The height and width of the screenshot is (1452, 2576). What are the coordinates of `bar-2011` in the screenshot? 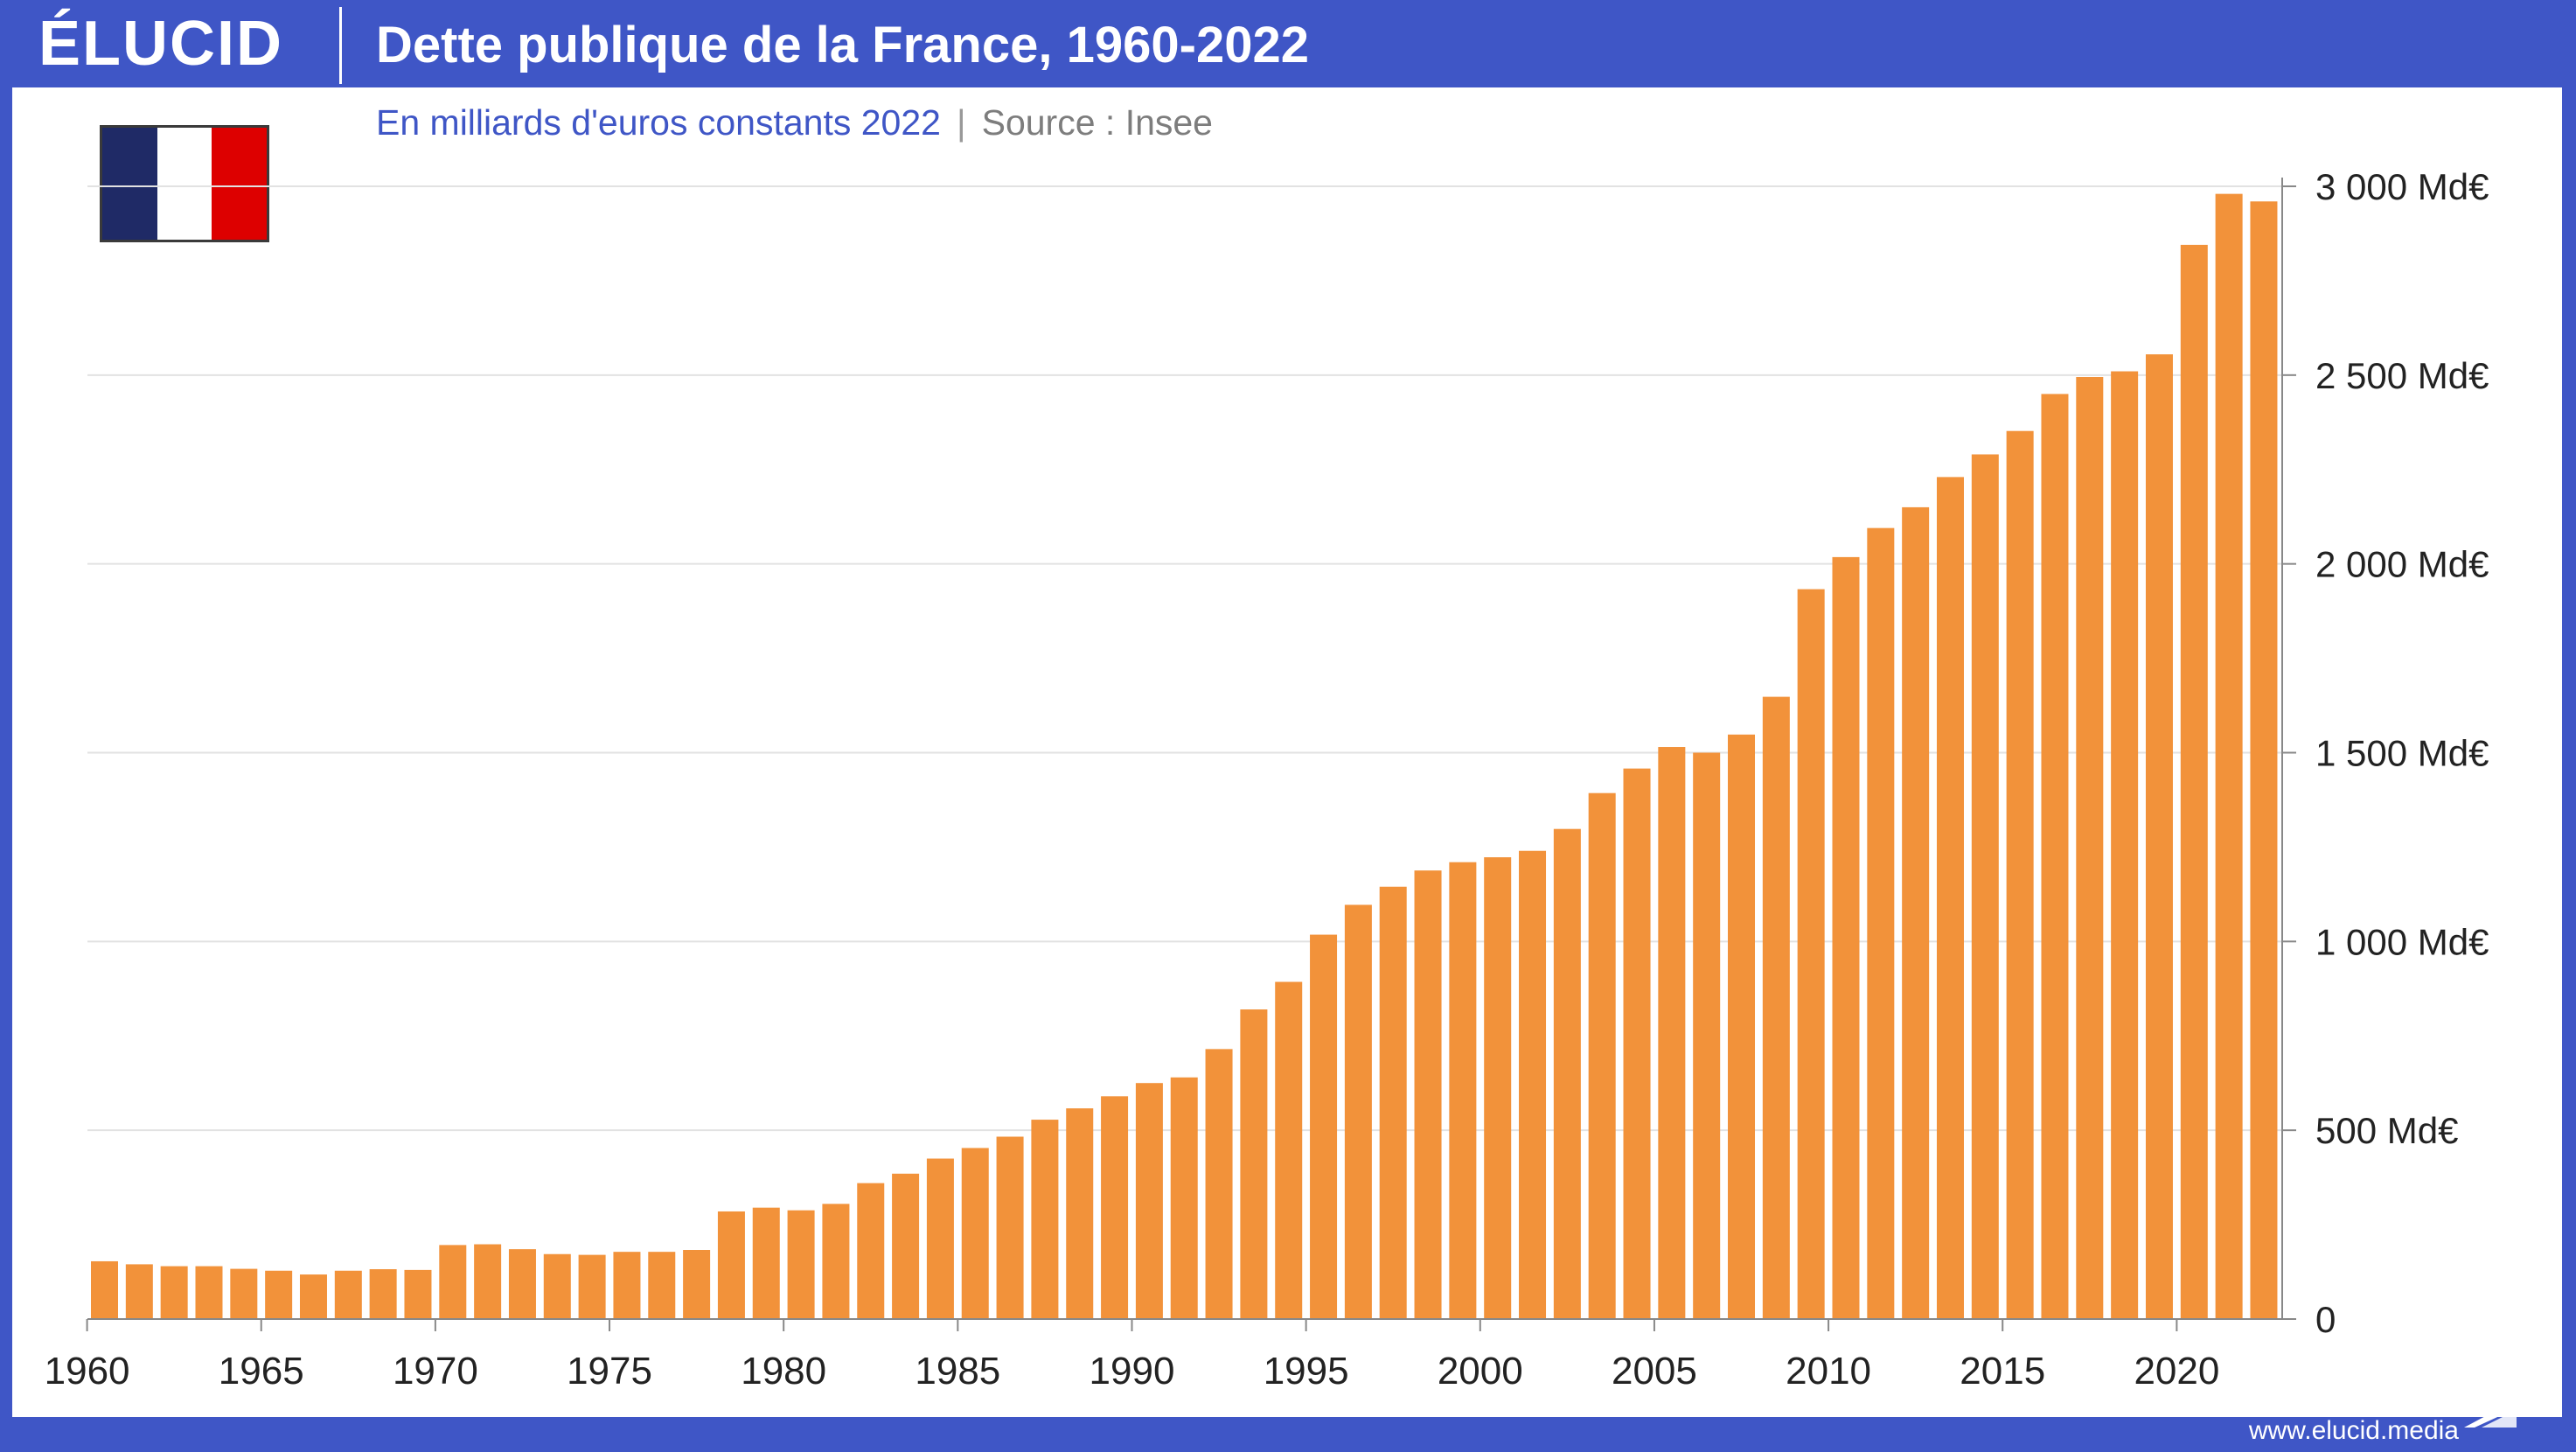 It's located at (1881, 923).